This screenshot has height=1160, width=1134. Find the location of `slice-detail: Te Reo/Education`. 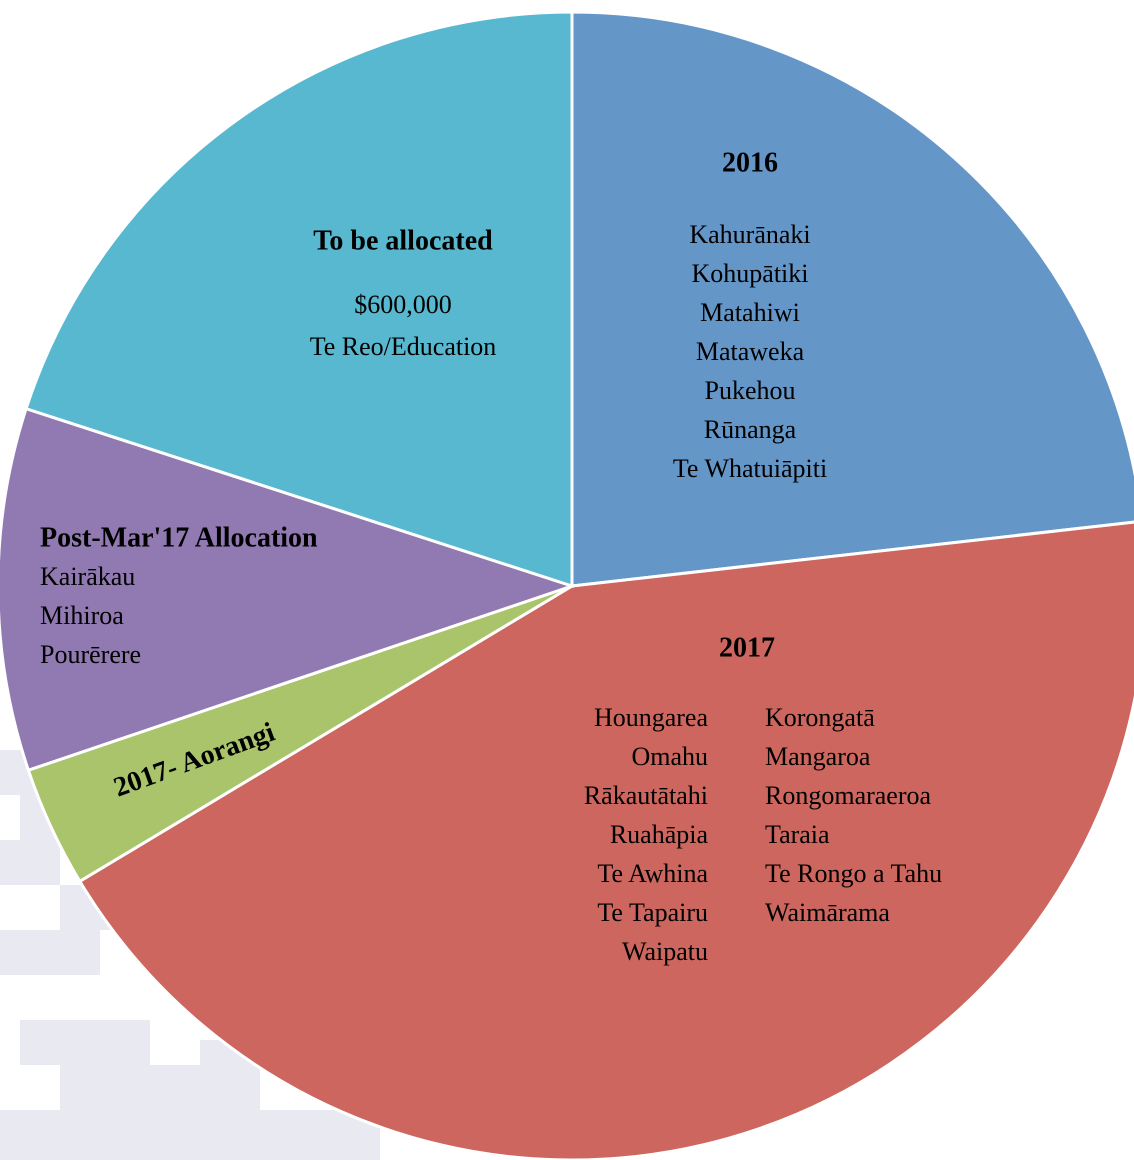

slice-detail: Te Reo/Education is located at coordinates (403, 346).